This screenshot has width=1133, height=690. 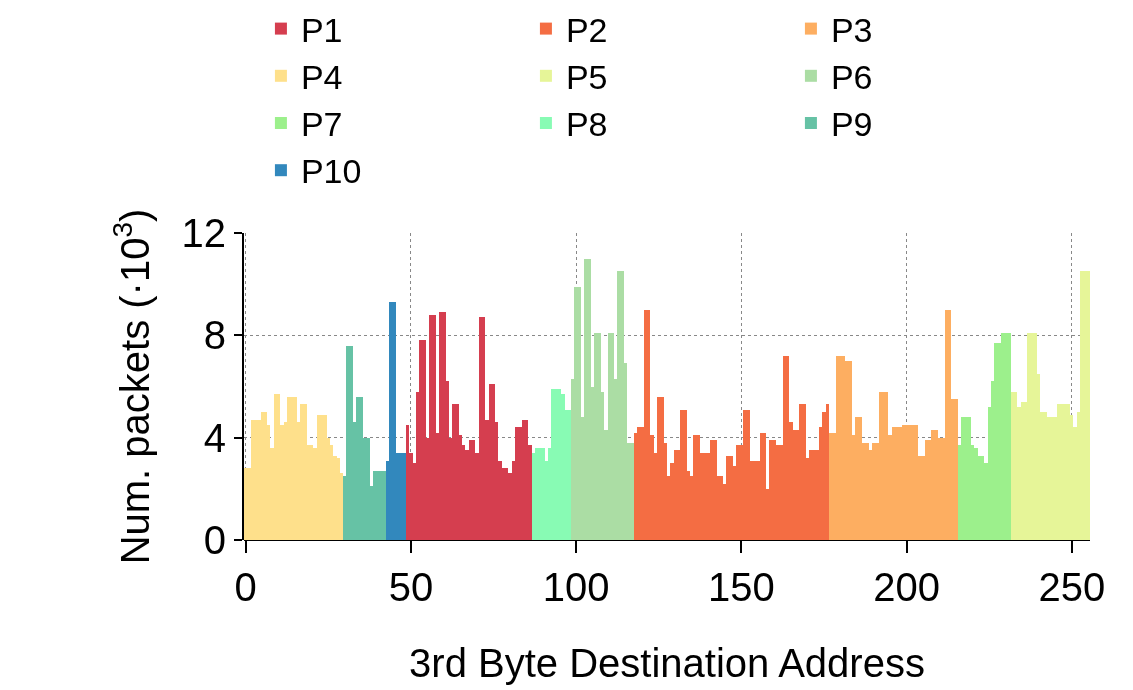 I want to click on legend-label: P8, so click(x=586, y=124).